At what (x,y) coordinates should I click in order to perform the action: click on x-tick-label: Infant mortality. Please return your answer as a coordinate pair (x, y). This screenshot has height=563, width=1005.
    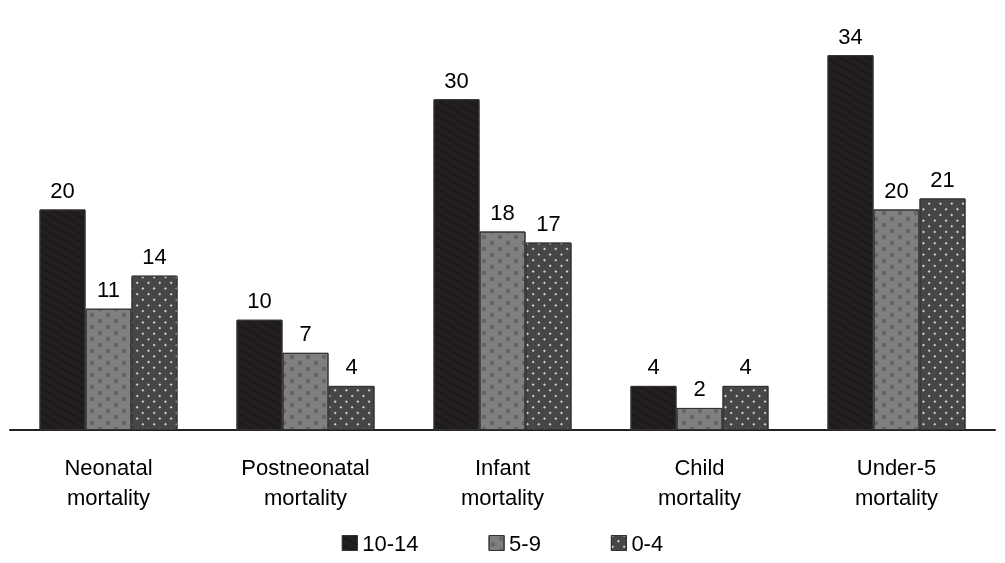
    Looking at the image, I should click on (502, 482).